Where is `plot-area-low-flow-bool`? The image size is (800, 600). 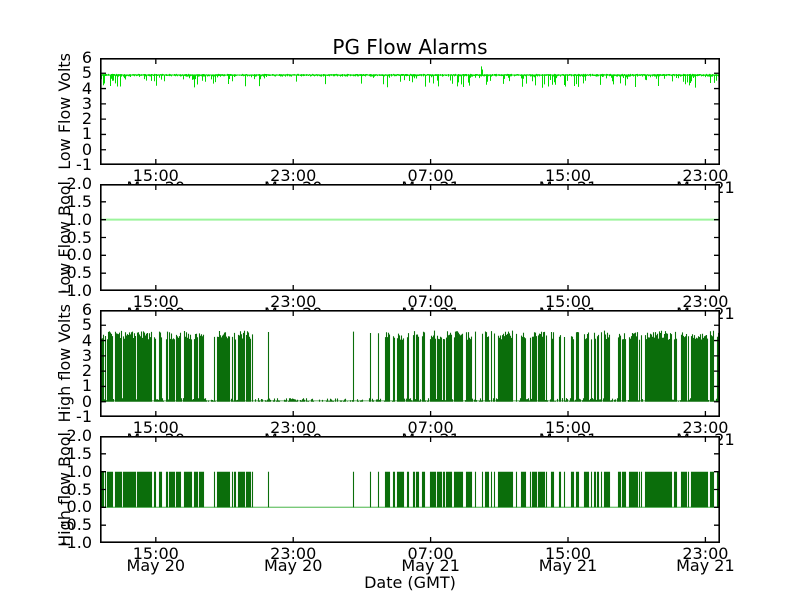 plot-area-low-flow-bool is located at coordinates (410, 237).